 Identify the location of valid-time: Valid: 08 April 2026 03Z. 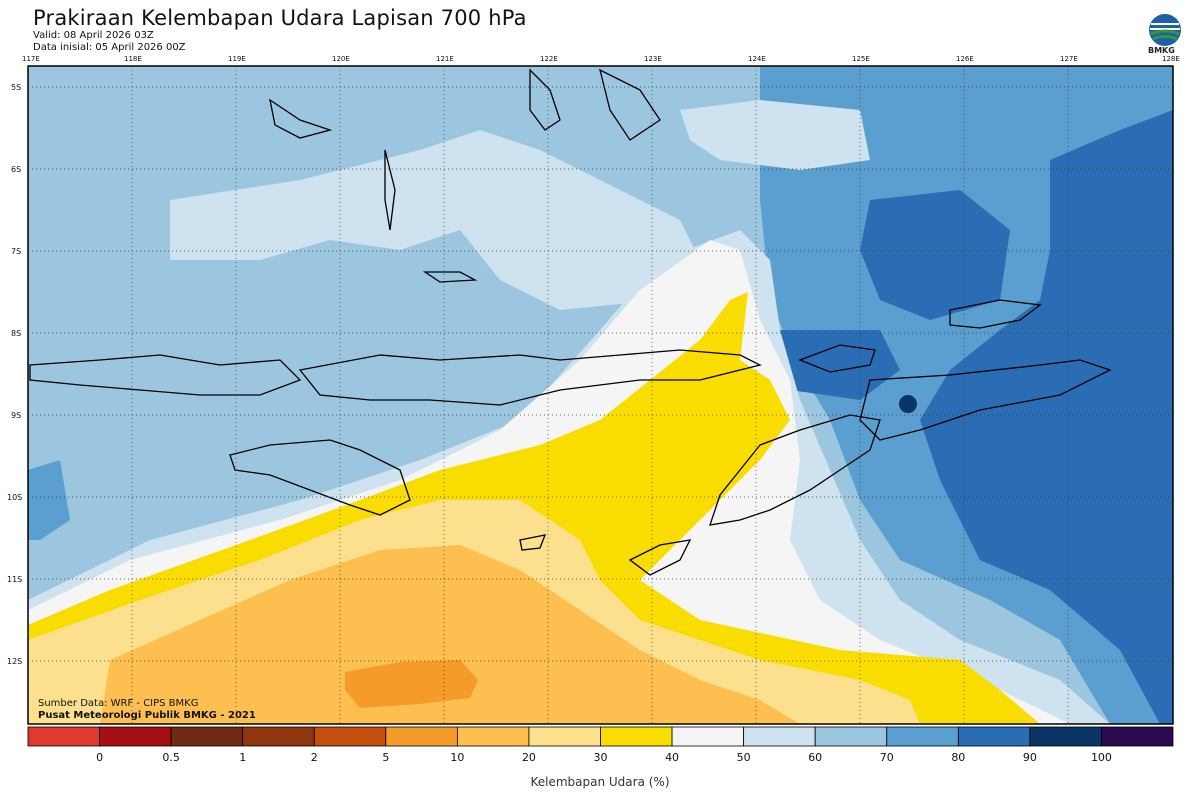
(93, 35).